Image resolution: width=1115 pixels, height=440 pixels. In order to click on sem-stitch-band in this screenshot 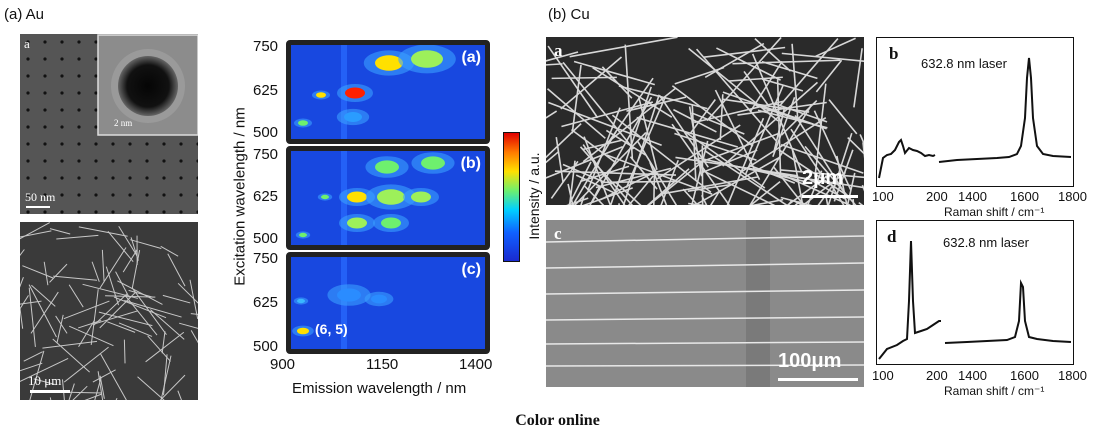, I will do `click(758, 303)`.